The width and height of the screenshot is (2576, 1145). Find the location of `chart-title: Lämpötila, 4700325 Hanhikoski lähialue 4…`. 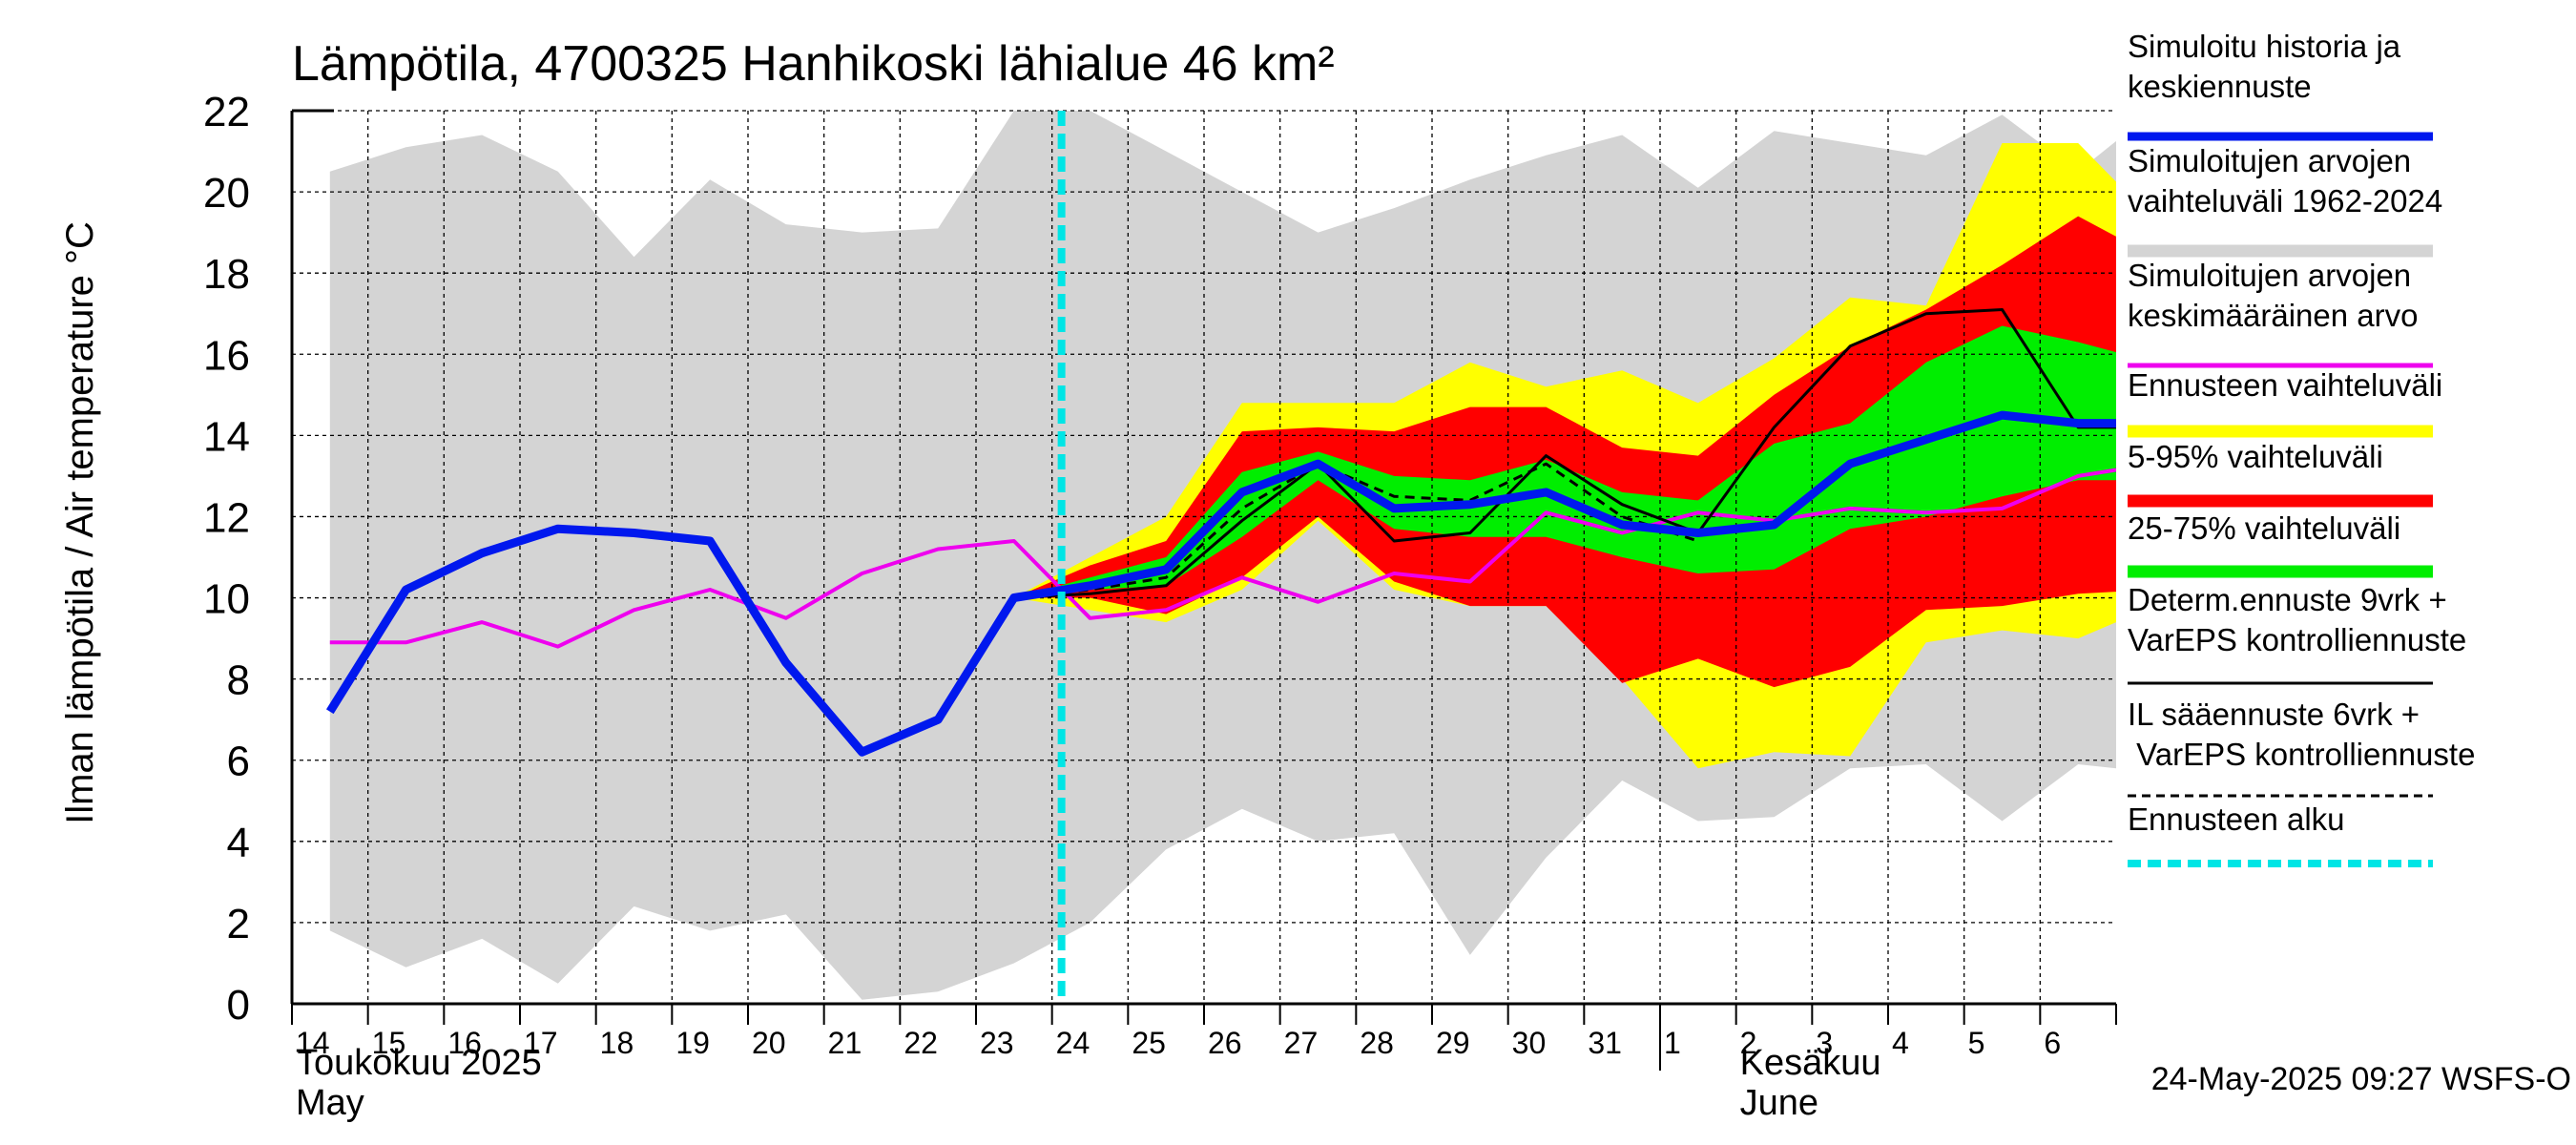

chart-title: Lämpötila, 4700325 Hanhikoski lähialue 4… is located at coordinates (813, 64).